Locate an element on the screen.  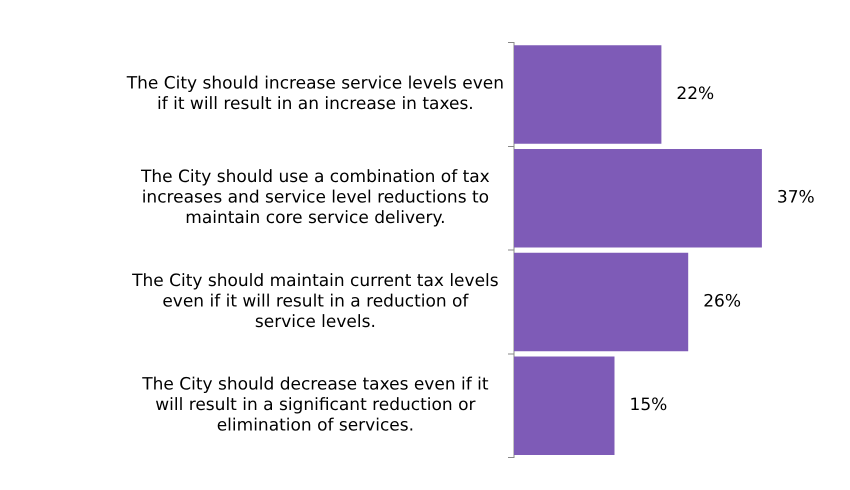
y-tick-label: The City should use a combination of tax increases and service level reductions to maintain core service delivery. is located at coordinates (315, 197).